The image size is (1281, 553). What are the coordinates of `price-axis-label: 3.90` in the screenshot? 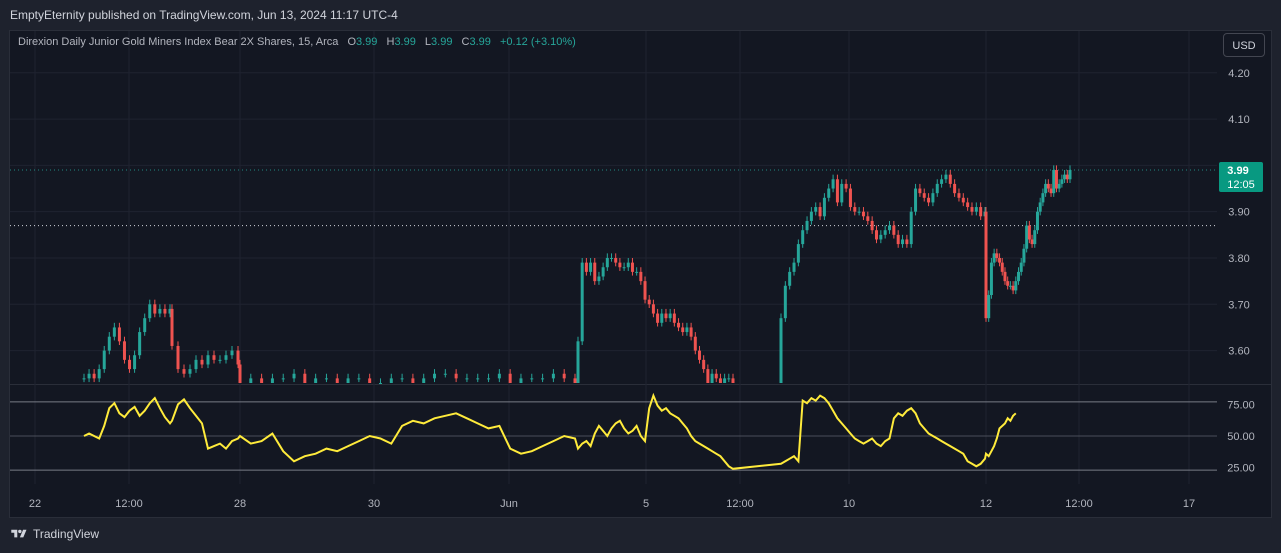 It's located at (1238, 213).